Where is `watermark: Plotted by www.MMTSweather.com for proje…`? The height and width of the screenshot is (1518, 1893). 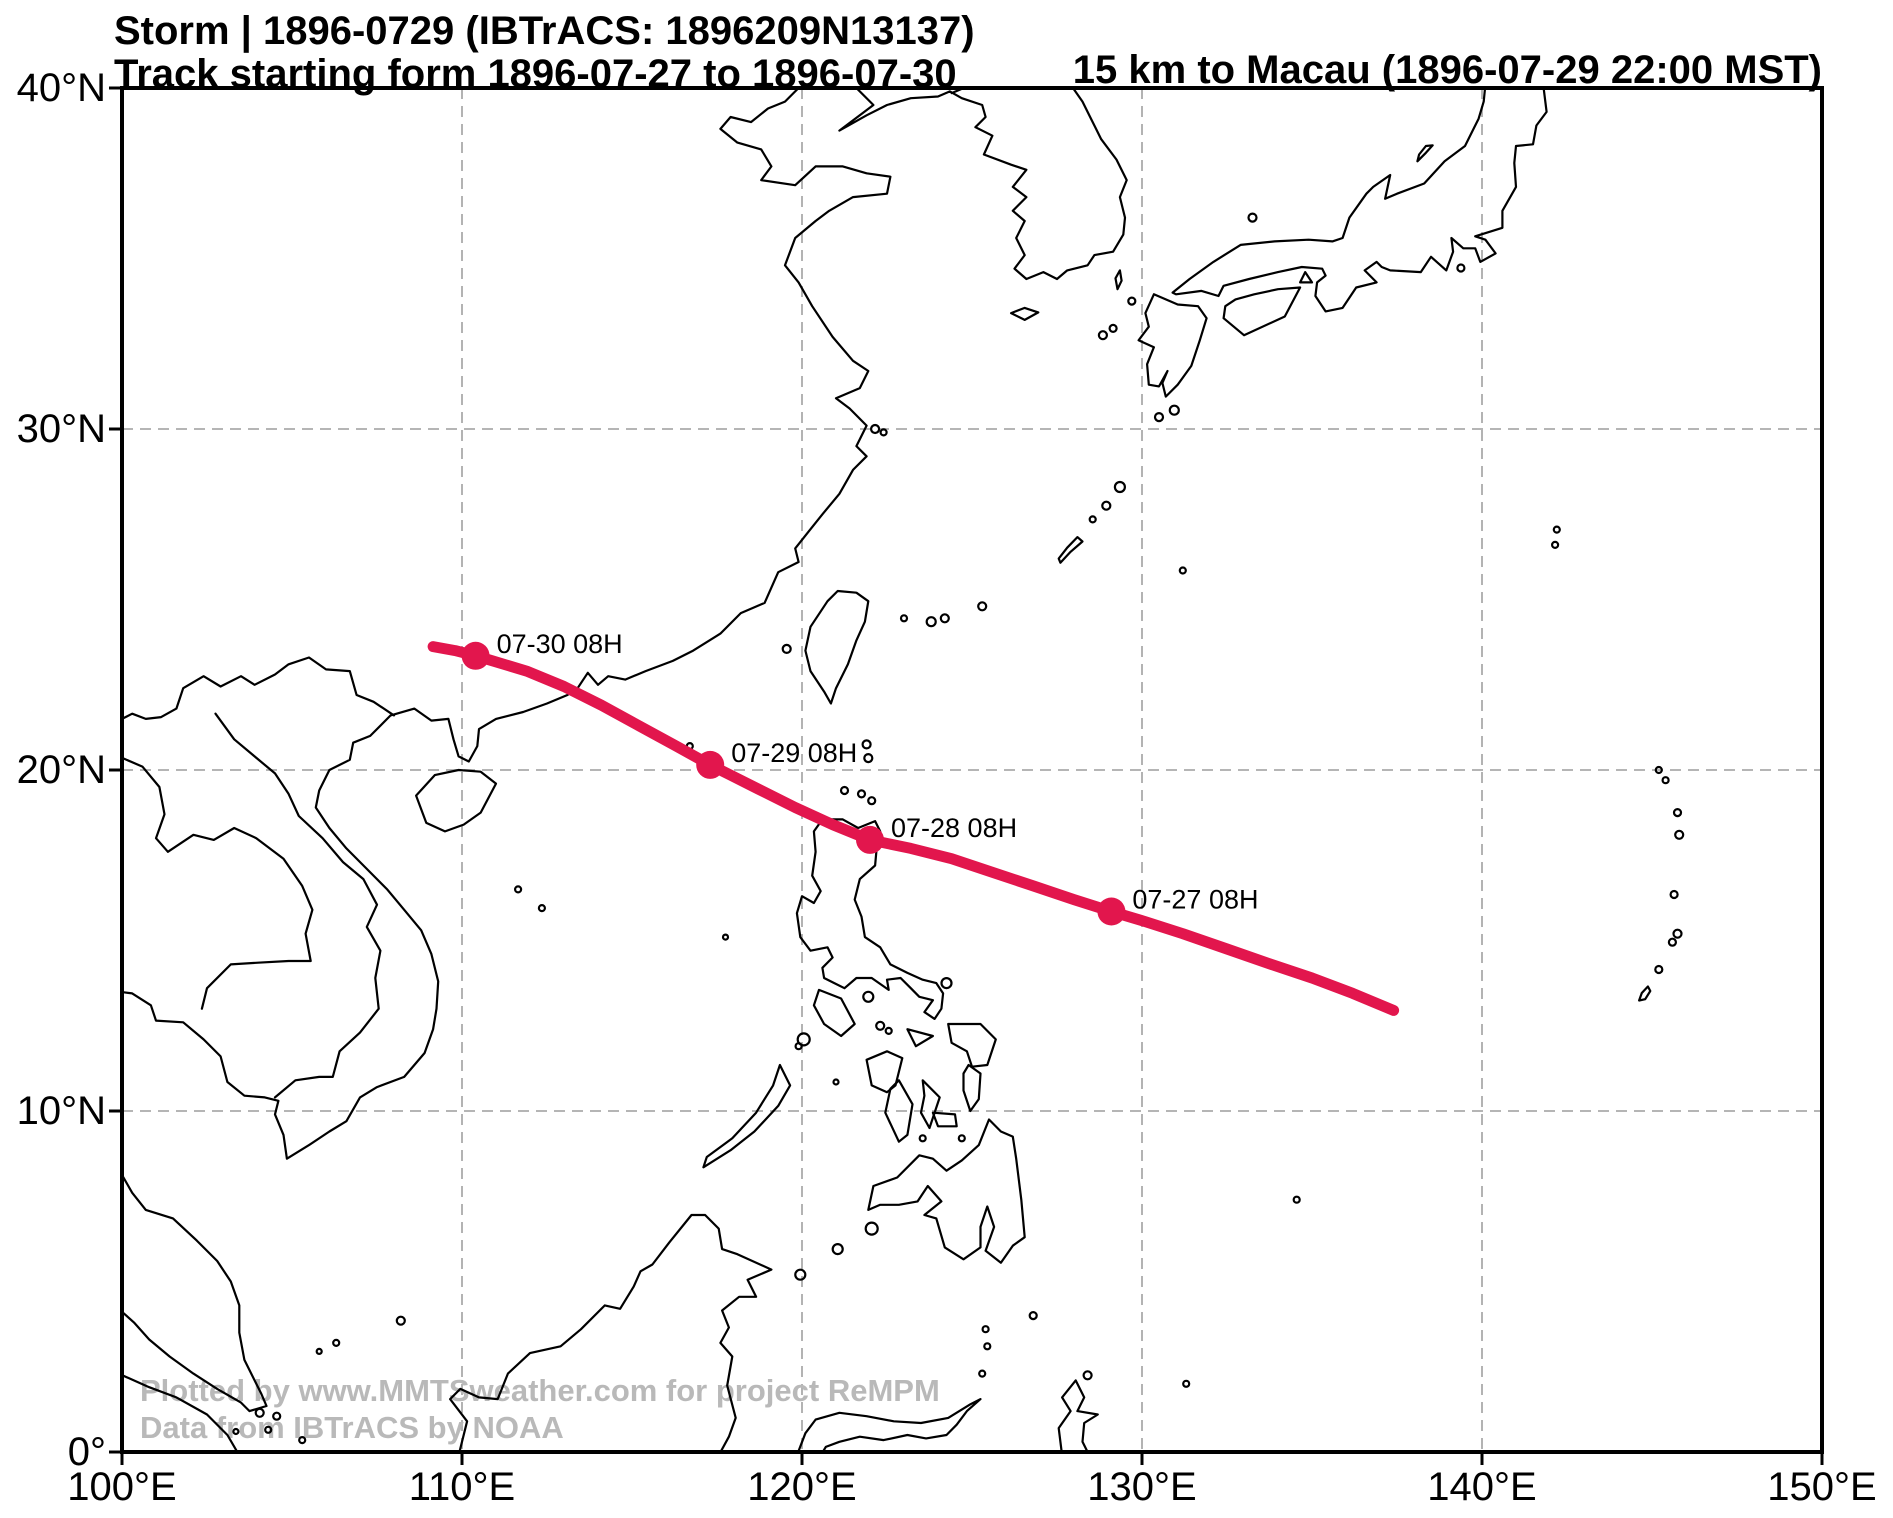 watermark: Plotted by www.MMTSweather.com for proje… is located at coordinates (540, 1409).